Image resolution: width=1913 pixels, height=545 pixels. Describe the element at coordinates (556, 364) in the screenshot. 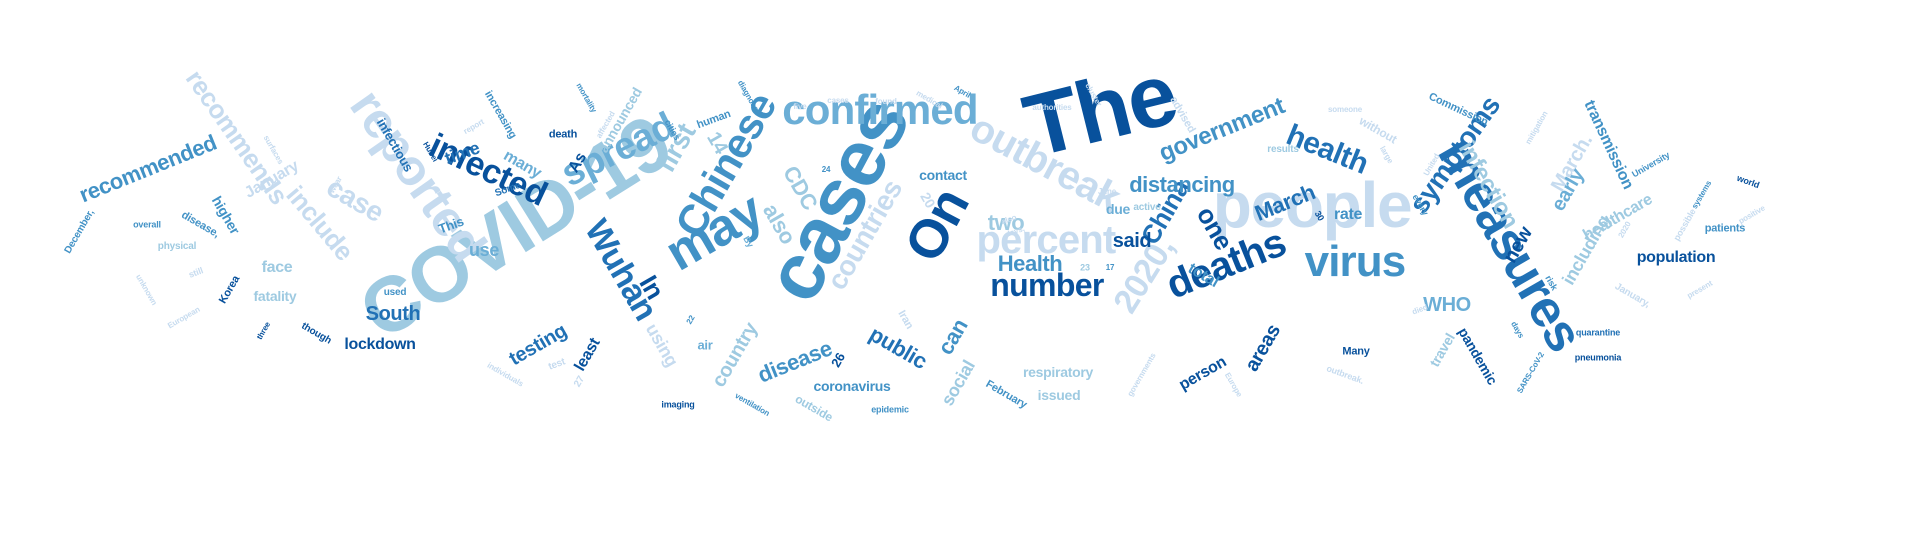

I see `word-test: test` at that location.